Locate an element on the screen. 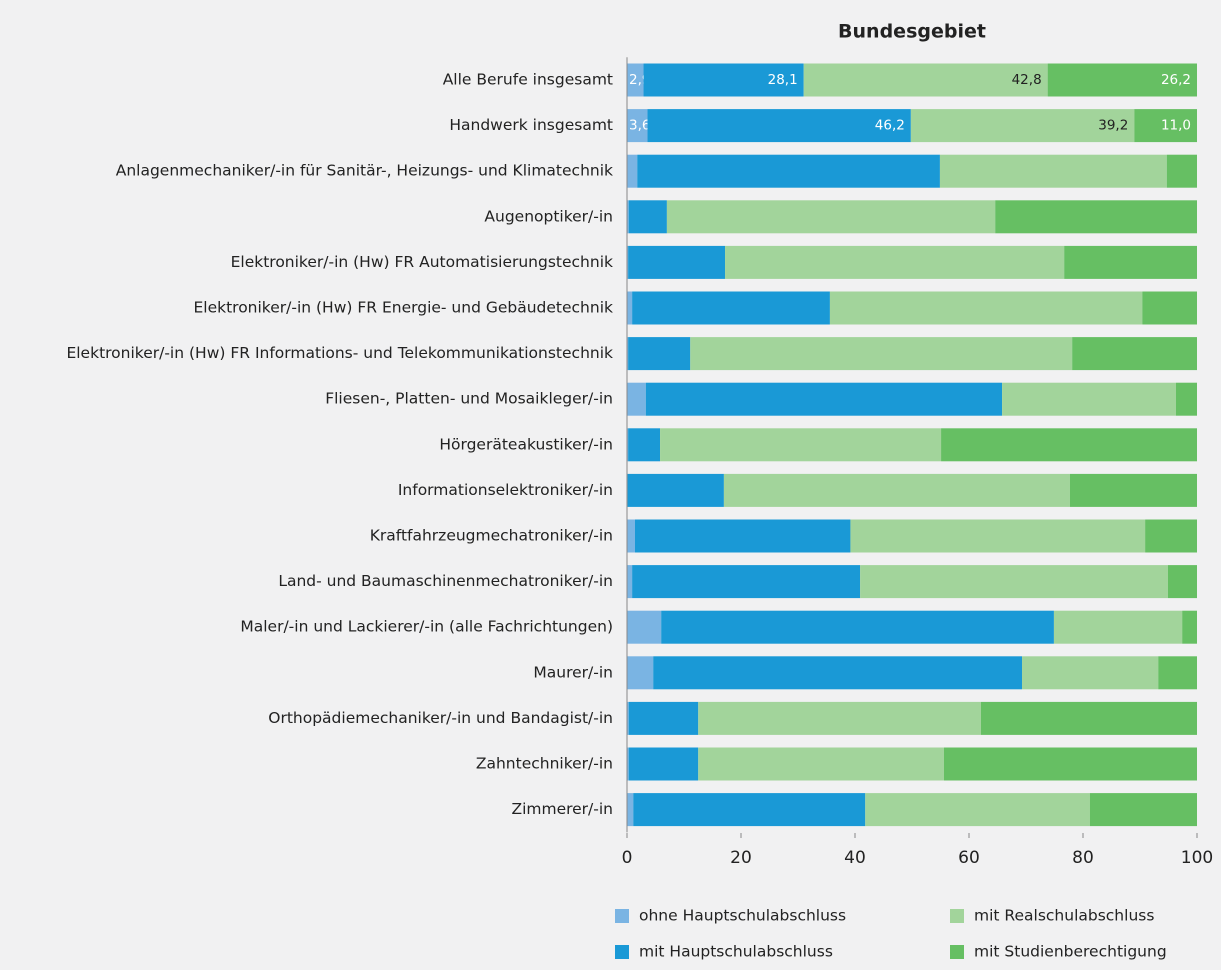  legend-label: ohne Hauptschulabschluss is located at coordinates (742, 916).